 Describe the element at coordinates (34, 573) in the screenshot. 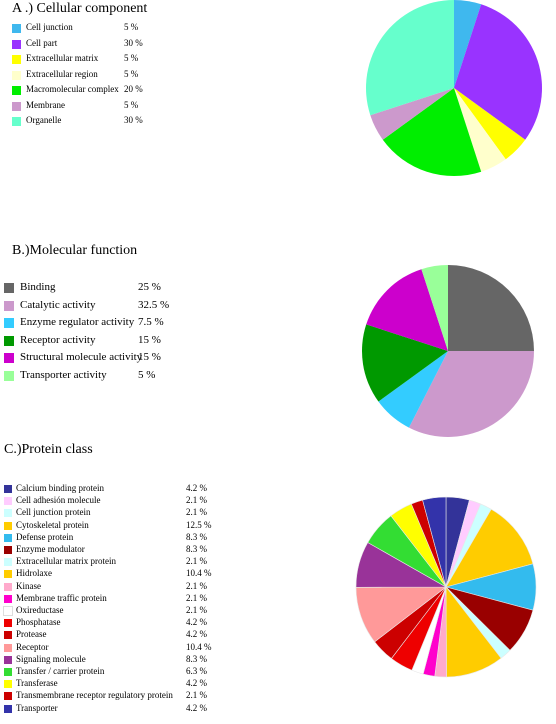

I see `legend-label: Hidrolaxe` at that location.